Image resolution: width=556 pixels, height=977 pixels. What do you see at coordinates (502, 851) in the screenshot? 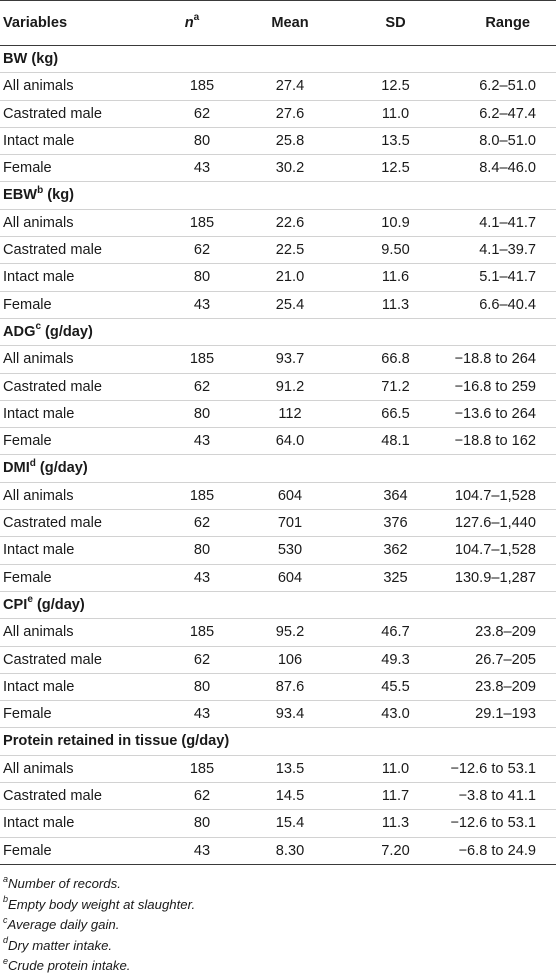
I see `cell-range: −6.8 to 24.9` at bounding box center [502, 851].